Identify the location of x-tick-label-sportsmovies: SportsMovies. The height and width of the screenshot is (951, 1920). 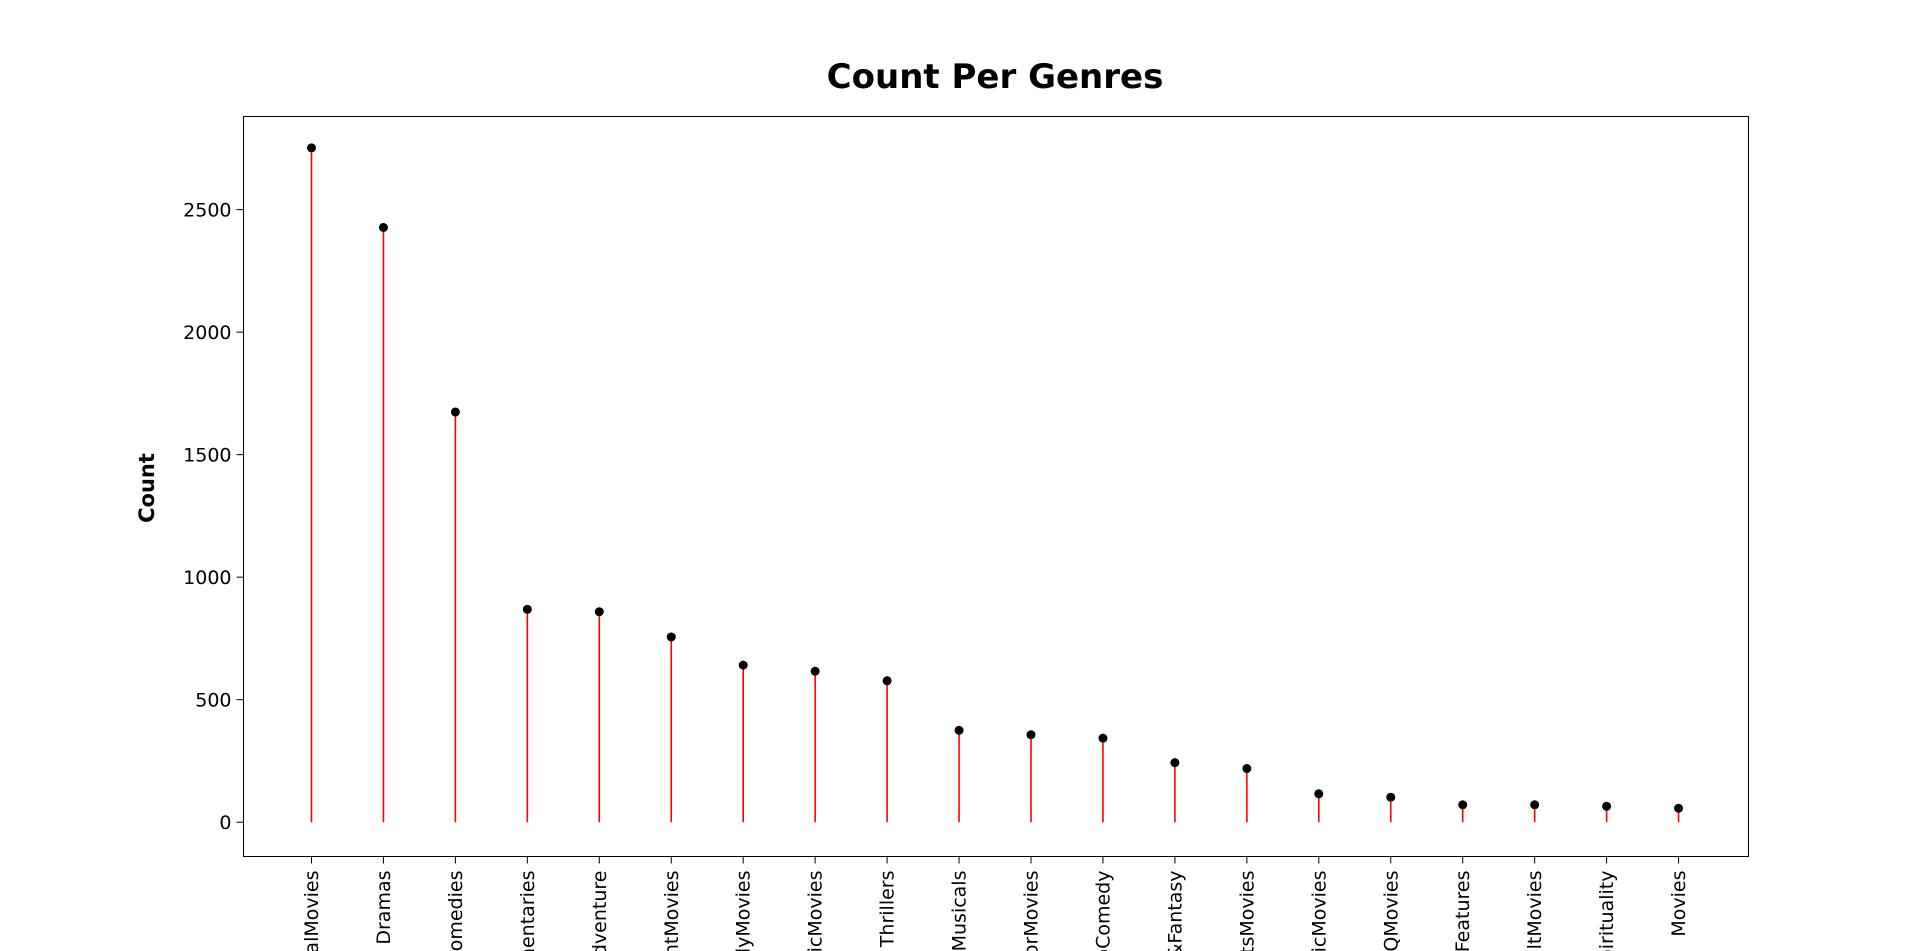
(1247, 911).